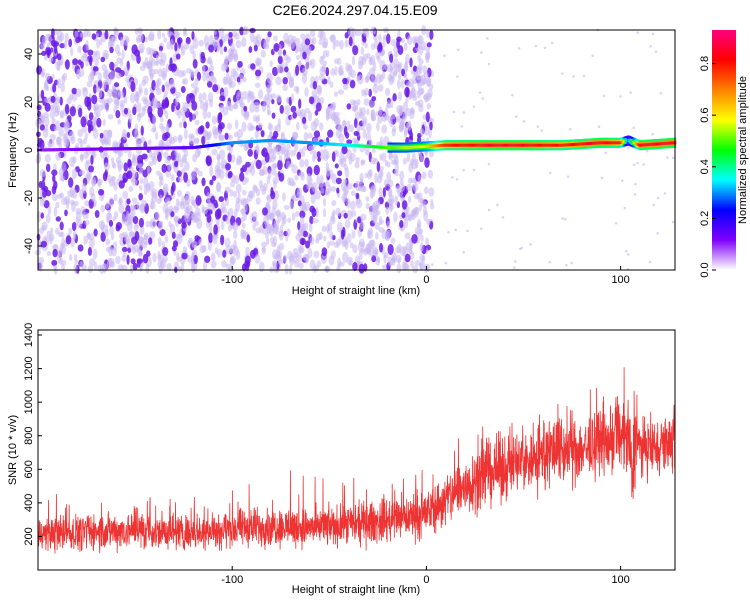 This screenshot has height=600, width=750. What do you see at coordinates (29, 436) in the screenshot?
I see `snr-ytick-label: 800` at bounding box center [29, 436].